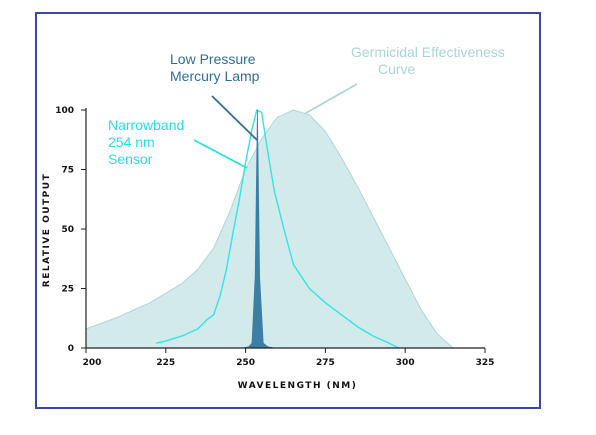 The image size is (596, 435). I want to click on x-tick-label: 325, so click(485, 363).